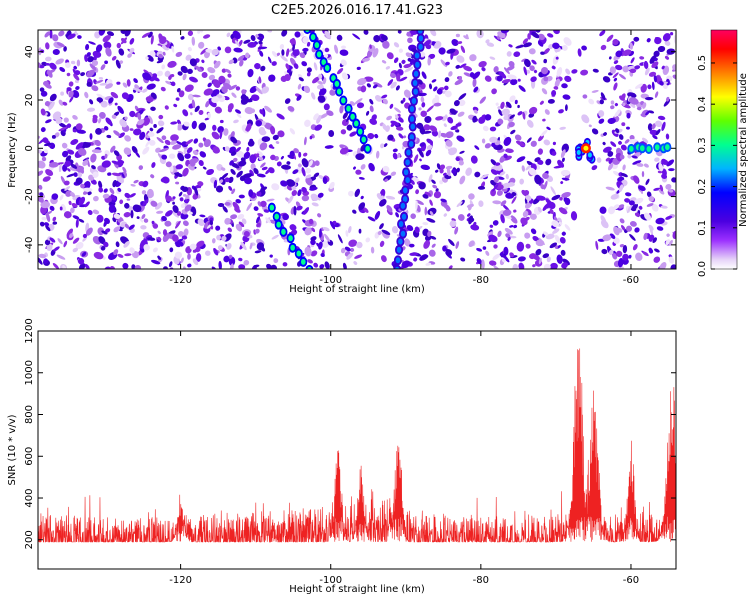  I want to click on spectrogram-y-tick-label: 0, so click(29, 148).